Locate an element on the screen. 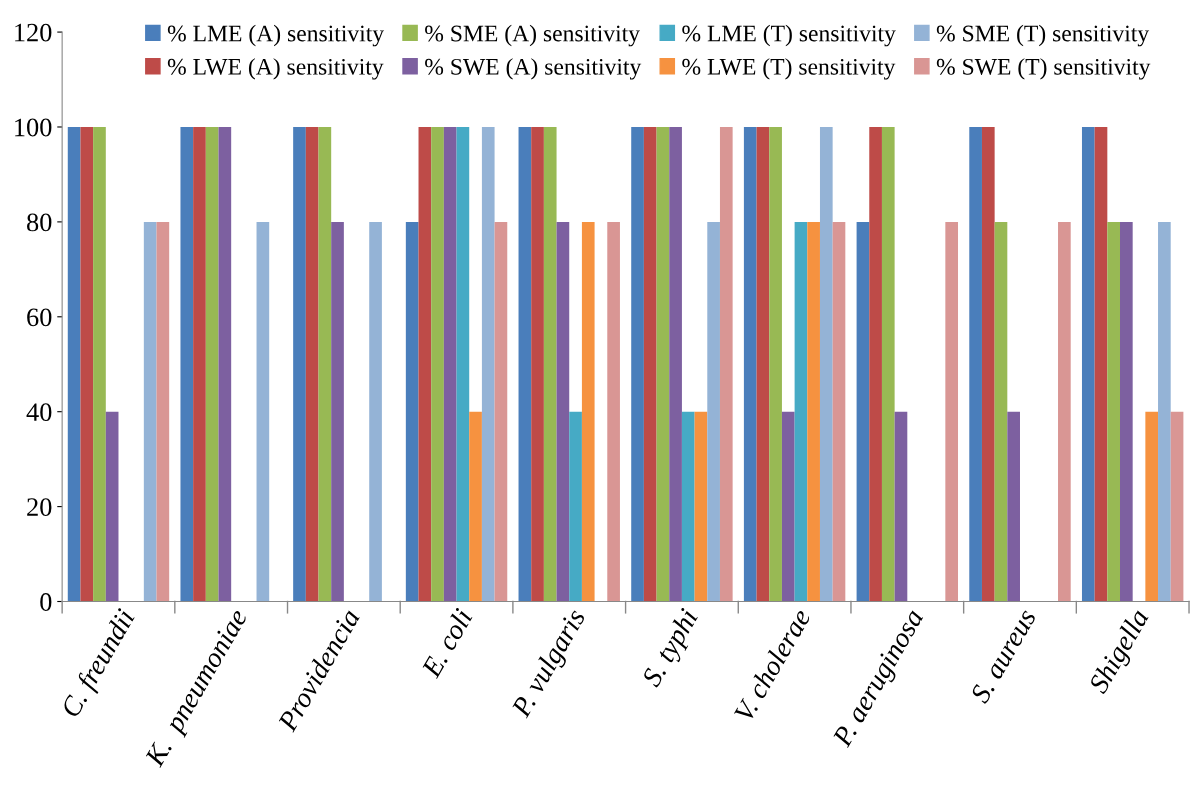 Image resolution: width=1195 pixels, height=802 pixels. x-tick-label: E. coli is located at coordinates (447, 643).